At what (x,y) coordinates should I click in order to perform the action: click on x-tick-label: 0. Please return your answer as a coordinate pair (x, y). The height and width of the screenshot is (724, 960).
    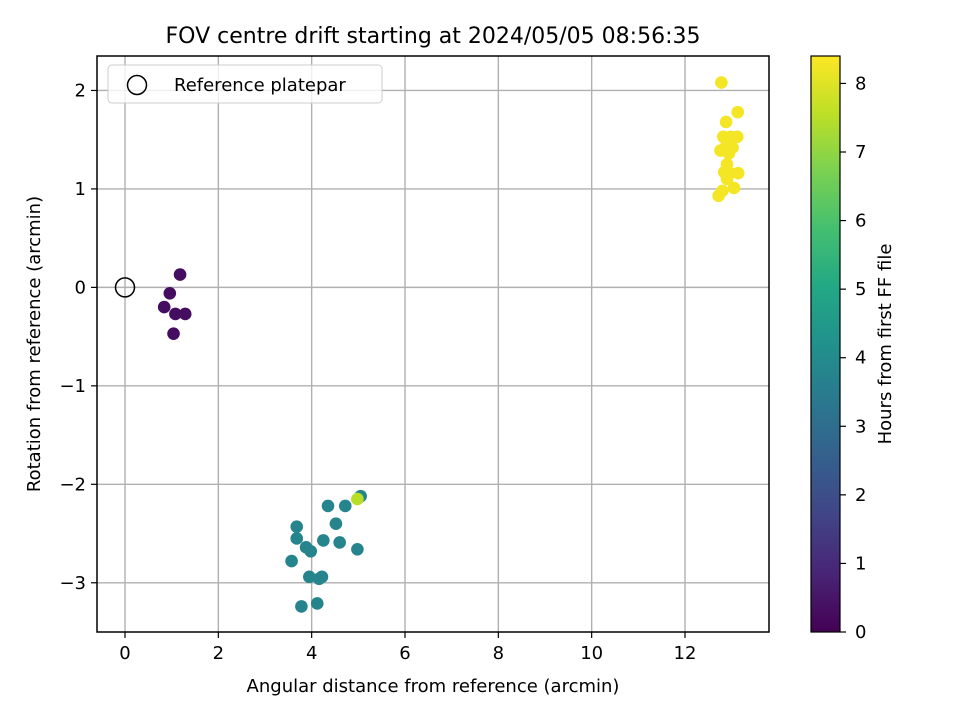
    Looking at the image, I should click on (124, 653).